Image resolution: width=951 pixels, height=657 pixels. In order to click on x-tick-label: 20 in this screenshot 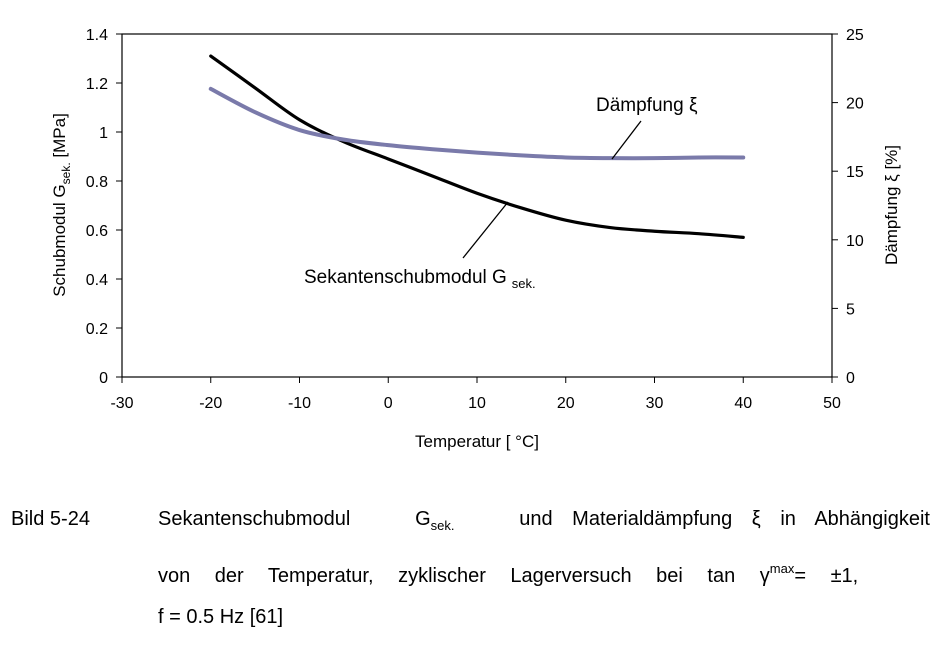, I will do `click(566, 403)`.